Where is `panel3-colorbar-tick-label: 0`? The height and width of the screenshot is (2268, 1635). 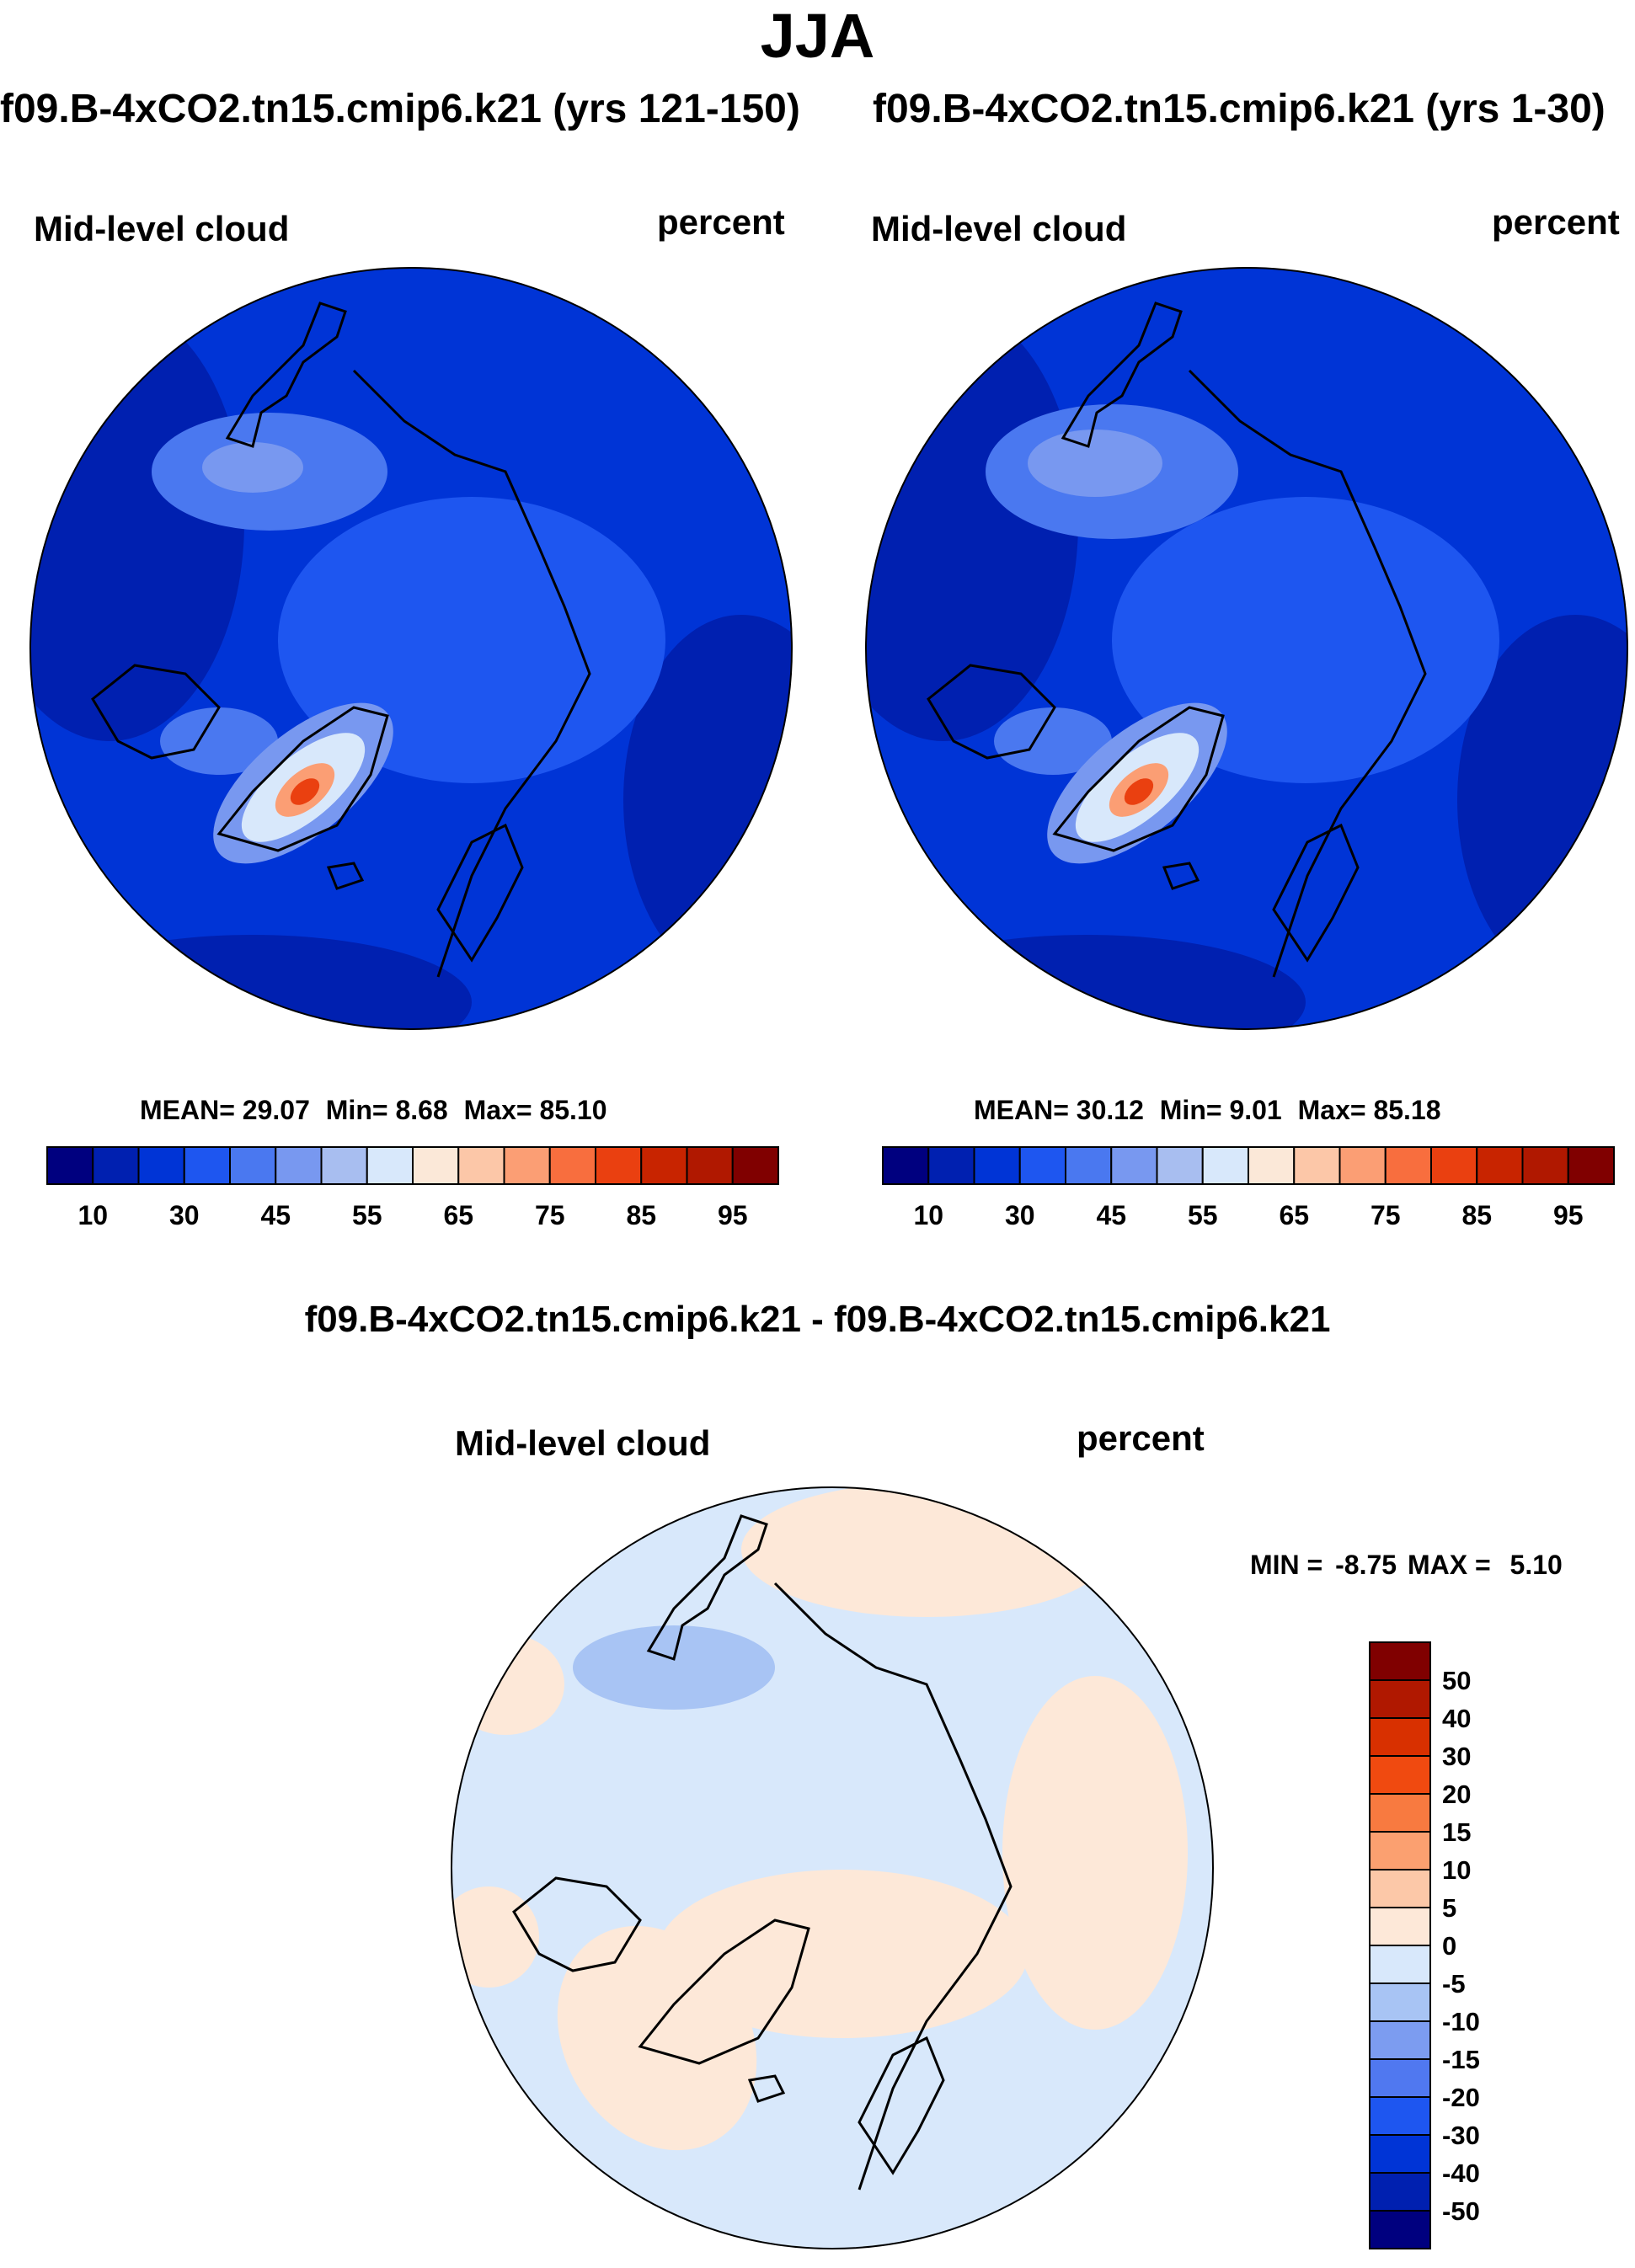 panel3-colorbar-tick-label: 0 is located at coordinates (1449, 1946).